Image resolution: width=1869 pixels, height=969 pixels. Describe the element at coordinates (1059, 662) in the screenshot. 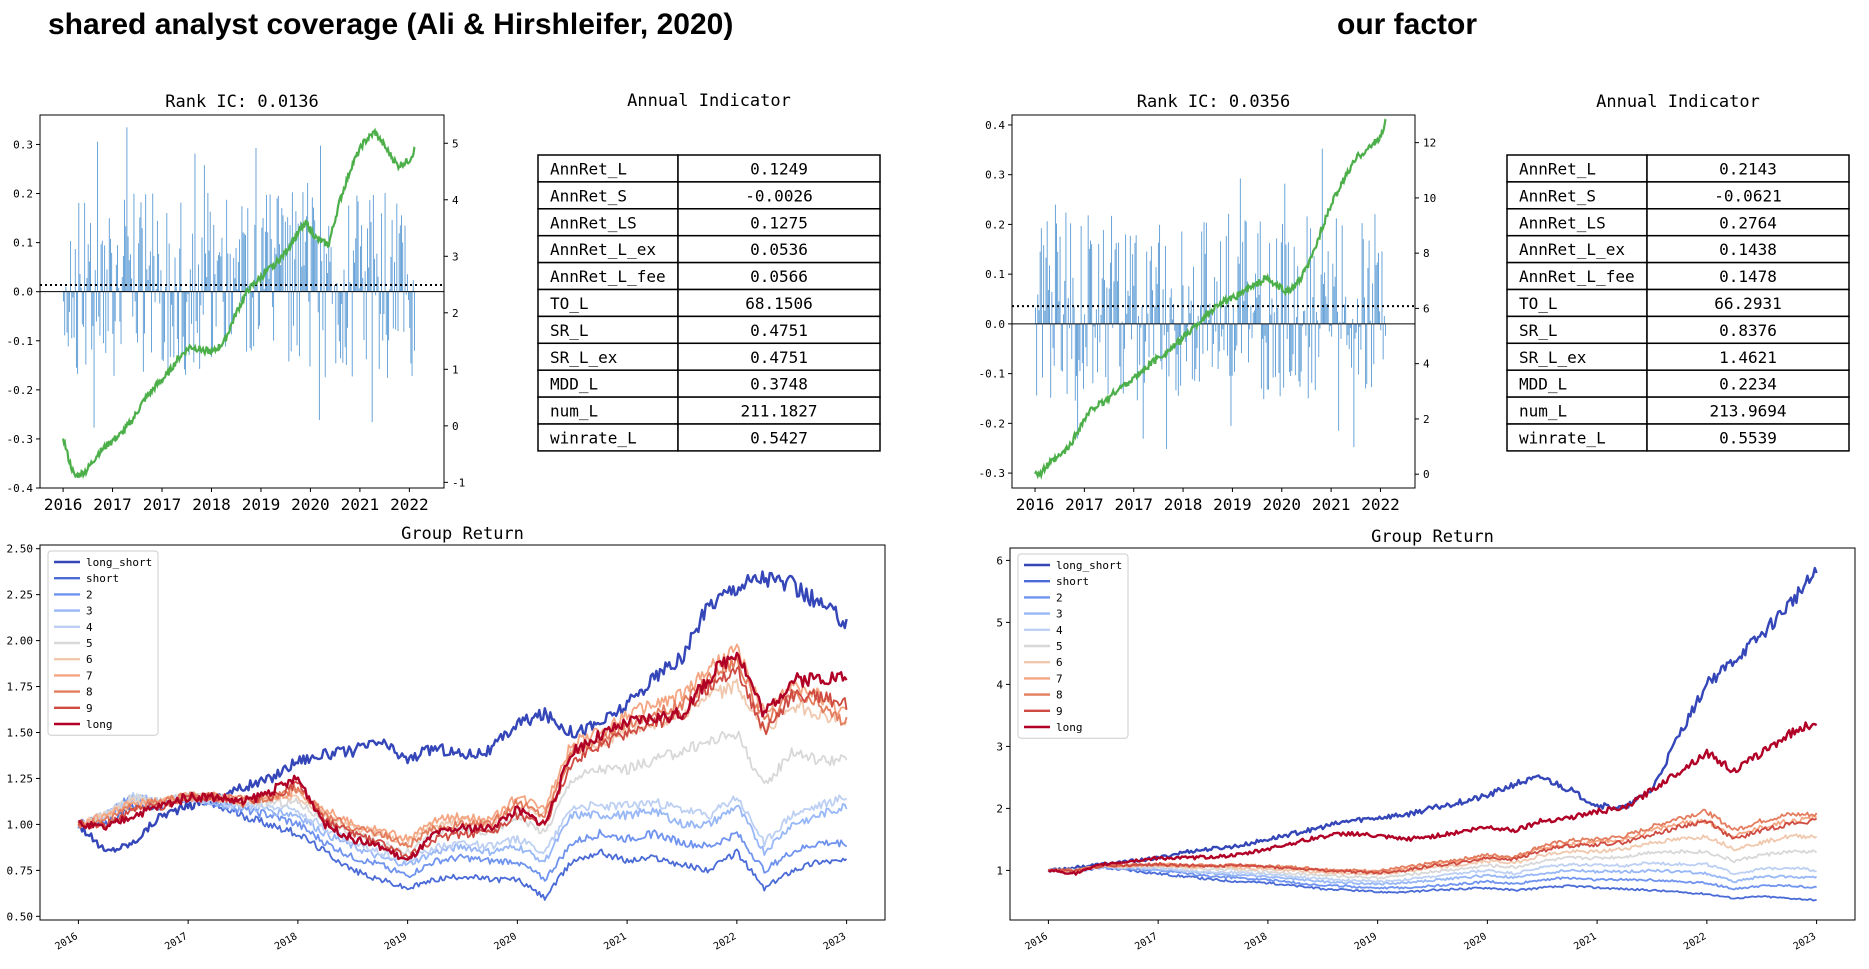

I see `legend-label: 6` at that location.